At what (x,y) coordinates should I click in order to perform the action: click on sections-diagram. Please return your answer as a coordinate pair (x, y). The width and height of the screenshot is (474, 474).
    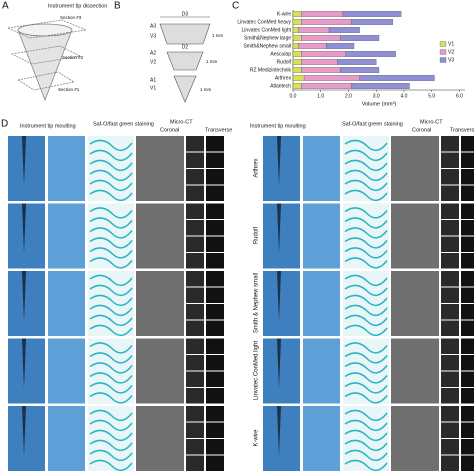
    Looking at the image, I should click on (185, 59).